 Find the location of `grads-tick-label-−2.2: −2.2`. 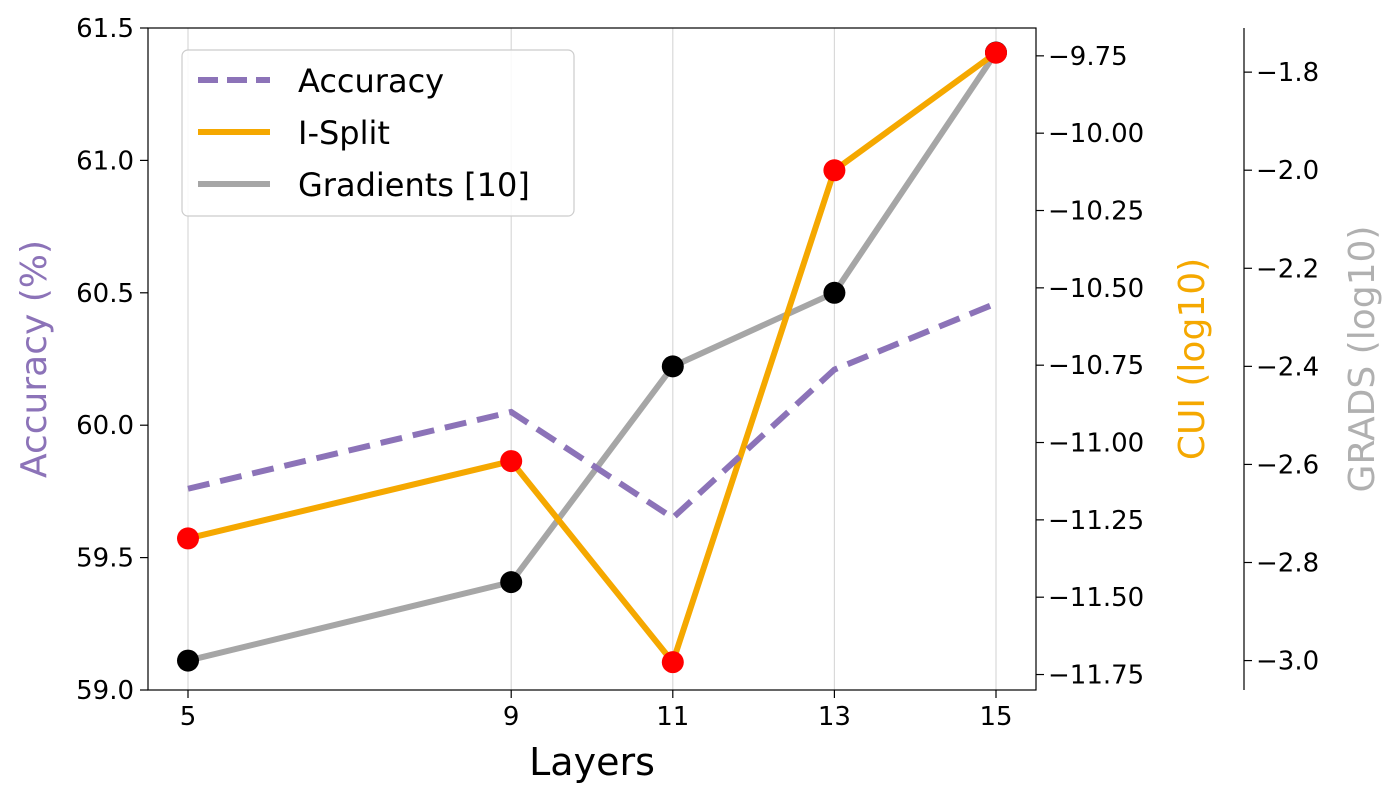

grads-tick-label-−2.2: −2.2 is located at coordinates (1287, 269).